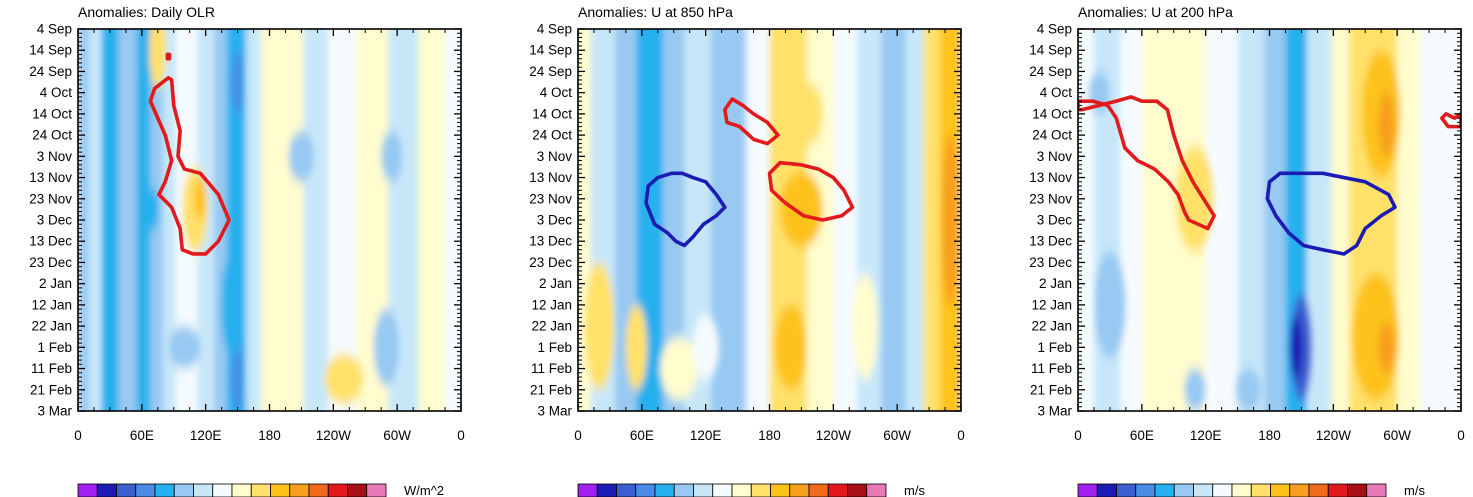  Describe the element at coordinates (551, 389) in the screenshot. I see `y-tick-label: 21 Feb` at that location.